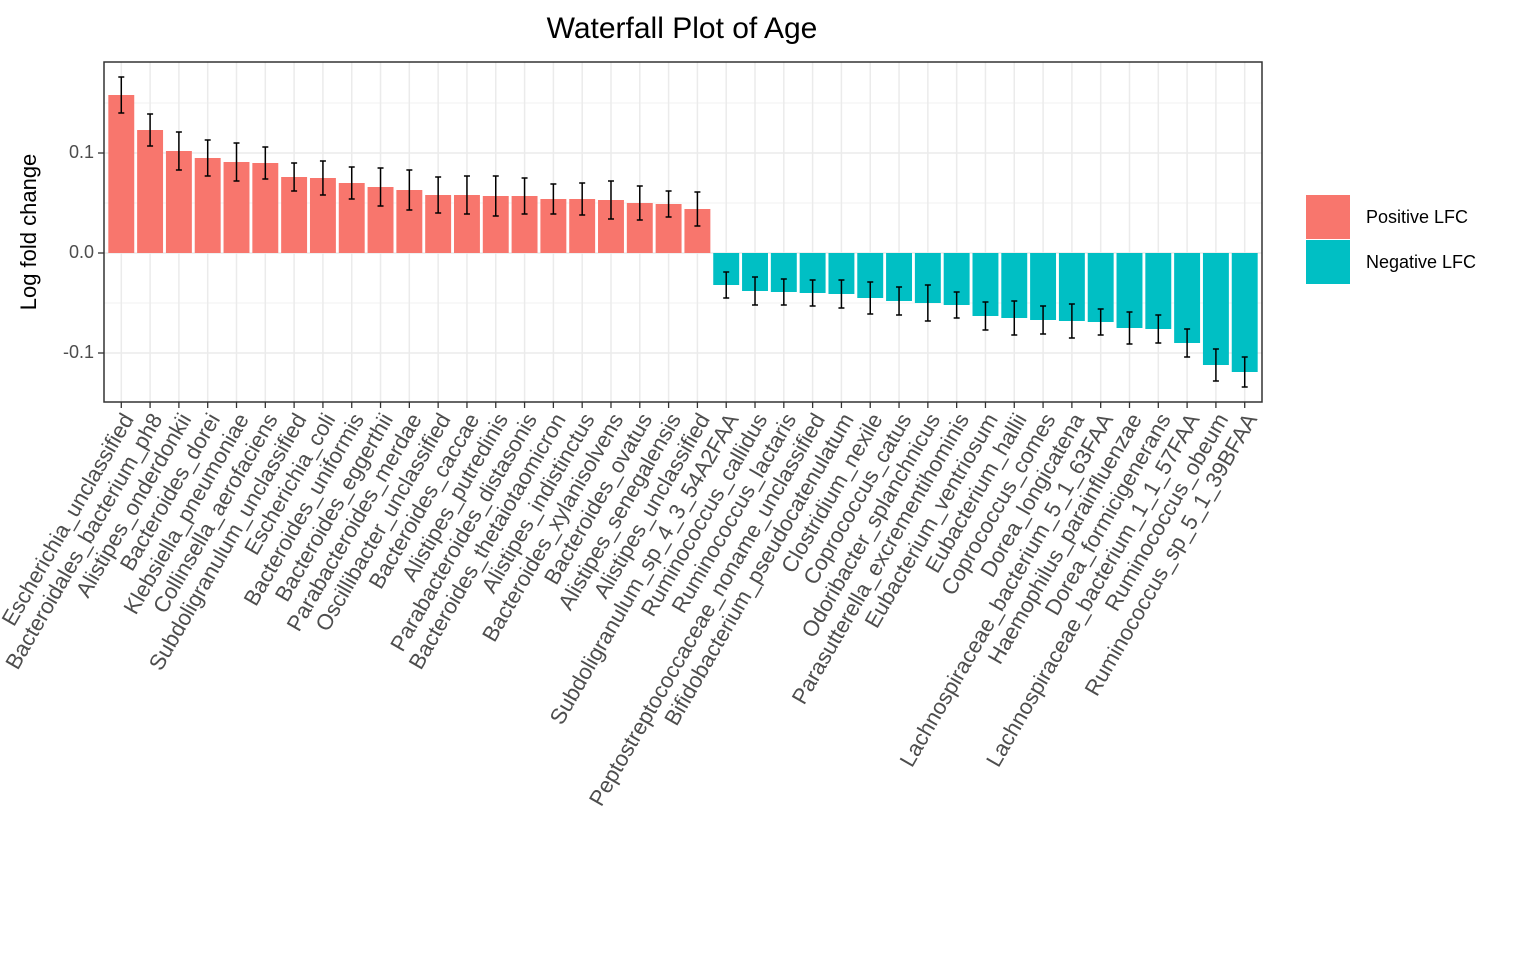 The image size is (1536, 960). I want to click on y-tick-label: 0.0, so click(81, 252).